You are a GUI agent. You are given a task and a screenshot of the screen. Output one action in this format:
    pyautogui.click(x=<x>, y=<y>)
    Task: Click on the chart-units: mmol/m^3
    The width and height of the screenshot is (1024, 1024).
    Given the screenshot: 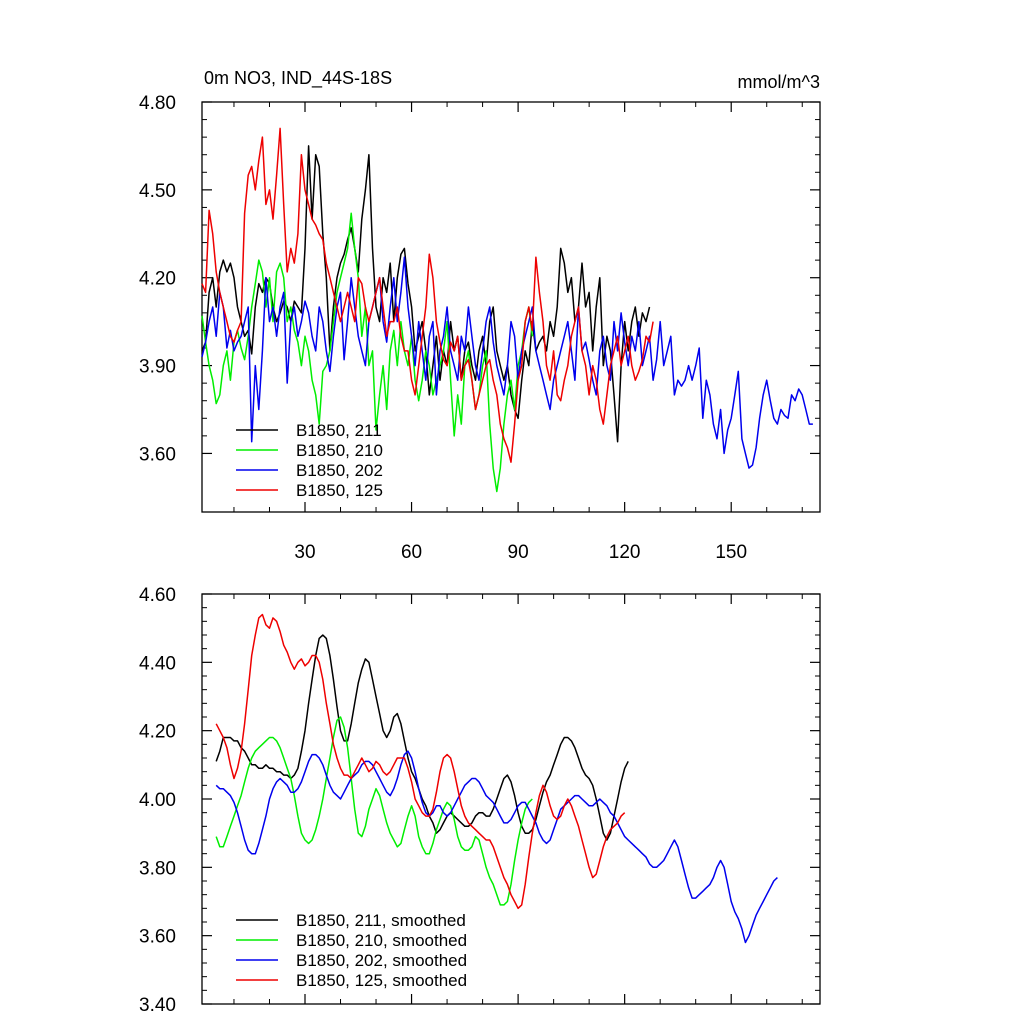 What is the action you would take?
    pyautogui.click(x=779, y=82)
    